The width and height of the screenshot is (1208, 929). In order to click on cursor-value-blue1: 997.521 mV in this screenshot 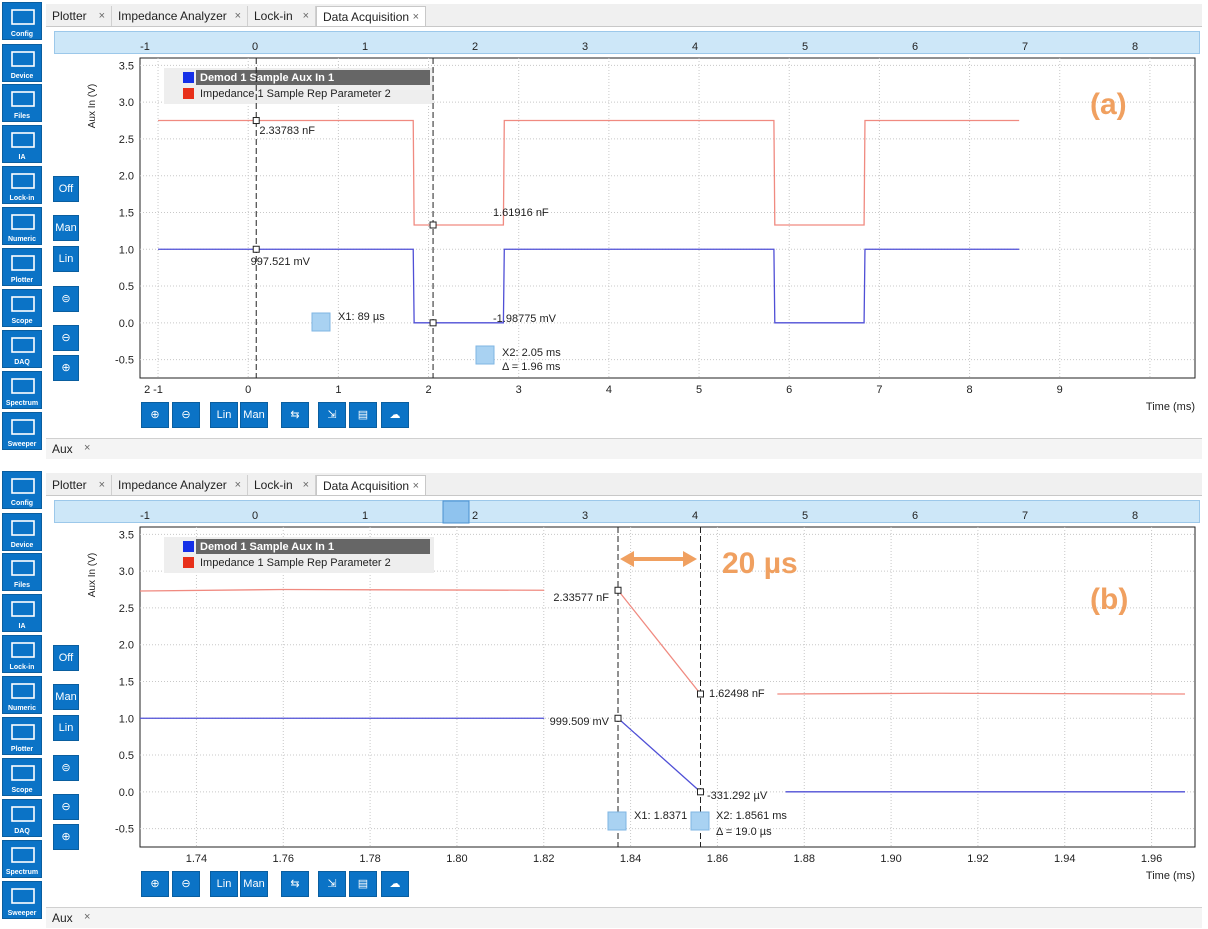, I will do `click(281, 262)`.